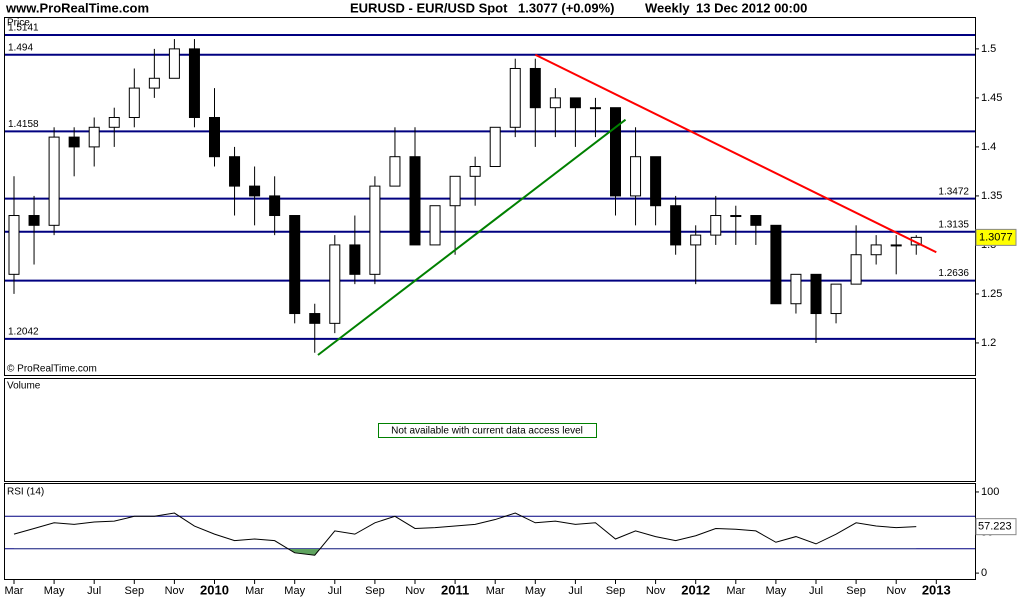  Describe the element at coordinates (77, 7) in the screenshot. I see `site: www.ProRealTime.com` at that location.